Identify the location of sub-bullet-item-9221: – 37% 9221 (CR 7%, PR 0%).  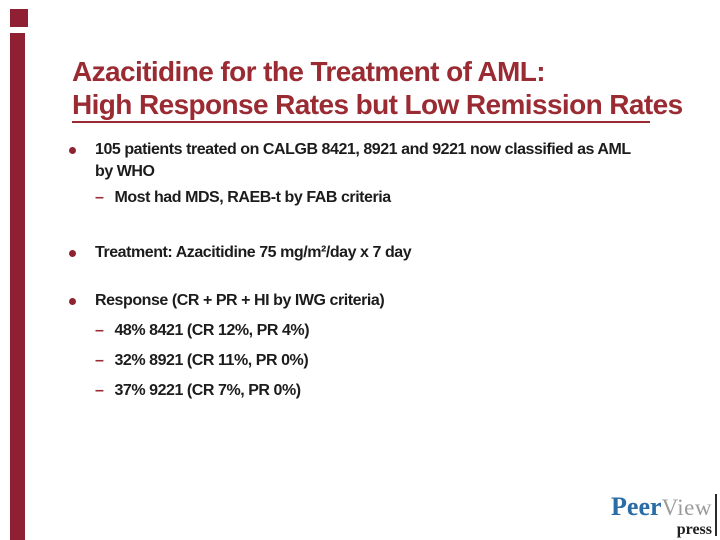
(198, 391).